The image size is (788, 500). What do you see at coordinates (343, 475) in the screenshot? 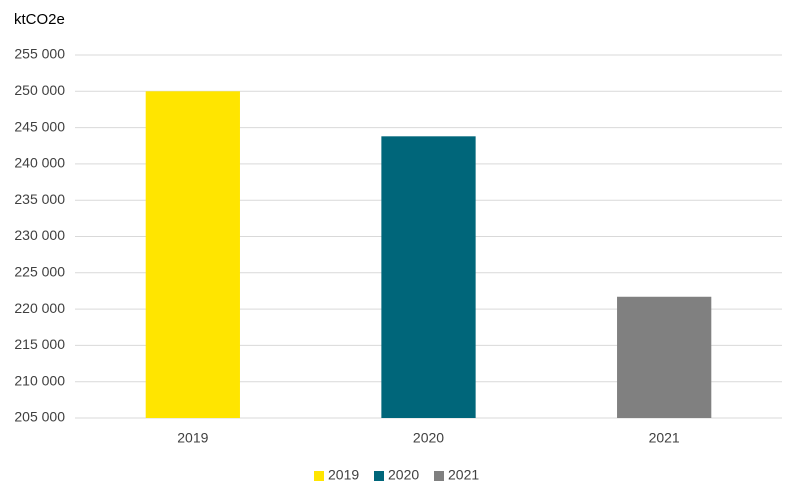
I see `legend-label: 2019` at bounding box center [343, 475].